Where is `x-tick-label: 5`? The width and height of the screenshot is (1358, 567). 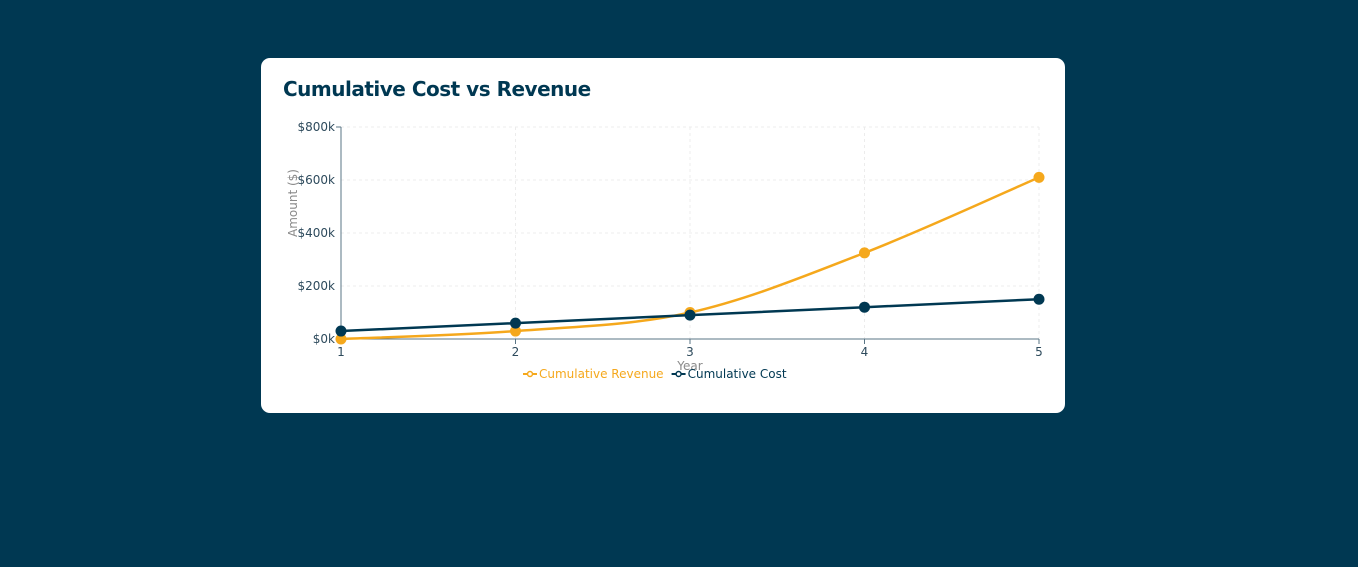 x-tick-label: 5 is located at coordinates (1039, 352).